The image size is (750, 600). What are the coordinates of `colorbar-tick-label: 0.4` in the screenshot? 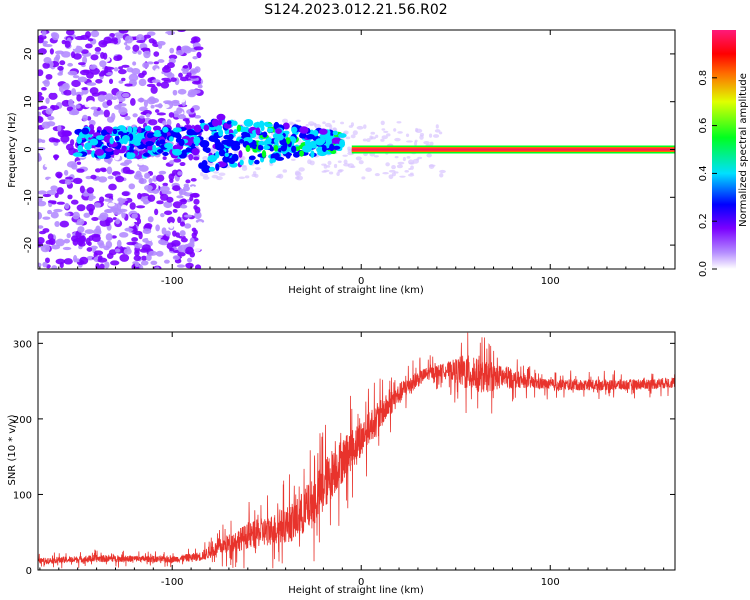 It's located at (703, 173).